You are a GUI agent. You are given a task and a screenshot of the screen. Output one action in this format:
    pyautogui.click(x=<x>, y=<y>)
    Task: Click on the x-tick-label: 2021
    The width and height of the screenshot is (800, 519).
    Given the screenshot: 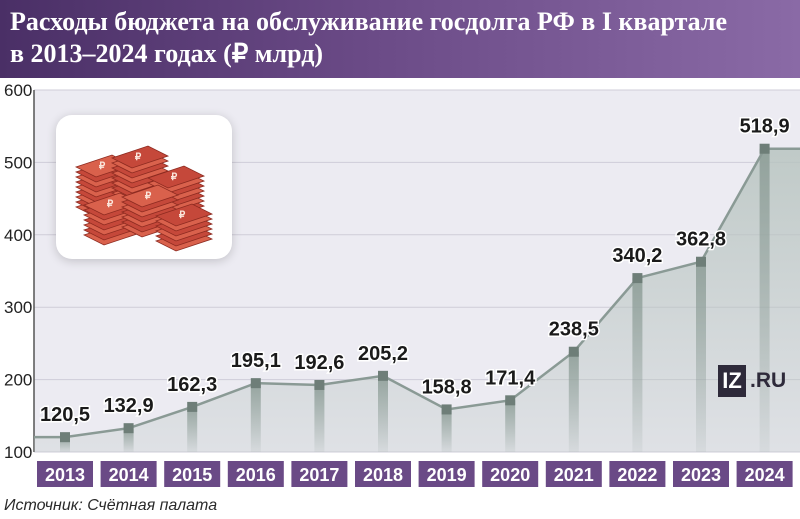 What is the action you would take?
    pyautogui.click(x=574, y=475)
    